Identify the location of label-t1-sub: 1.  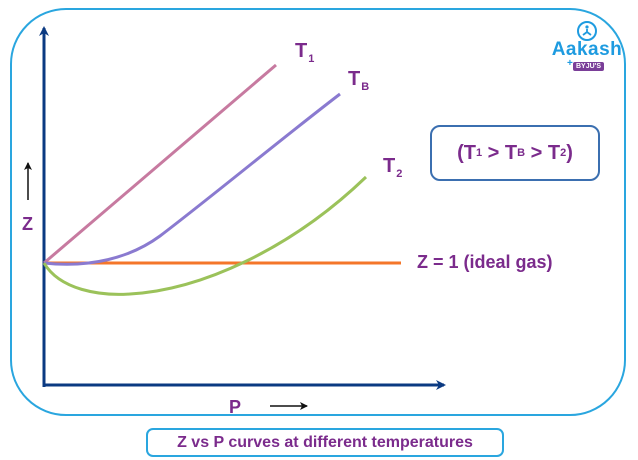
(311, 59).